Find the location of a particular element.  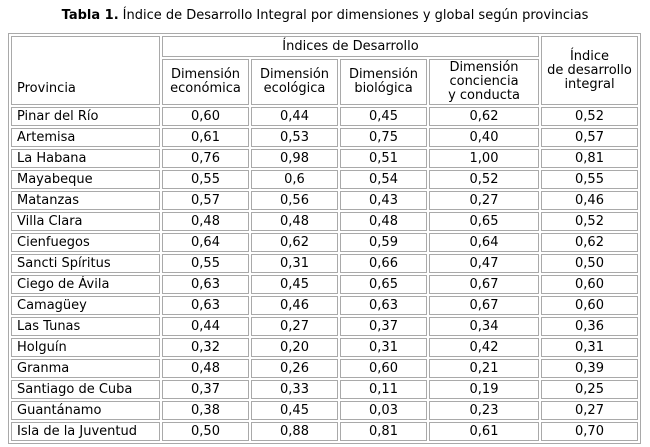

value-cell: 0,51 is located at coordinates (383, 158).